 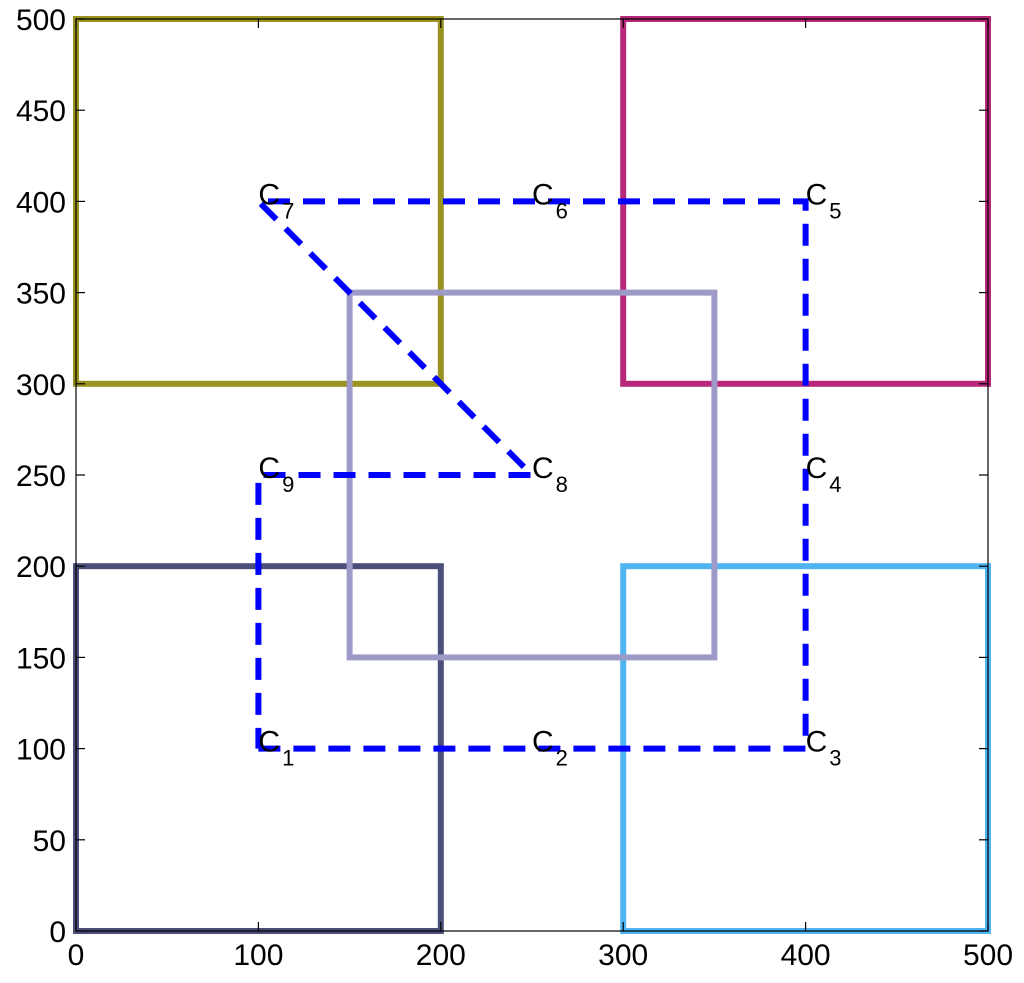 I want to click on x-tick-label: 500, so click(x=988, y=955).